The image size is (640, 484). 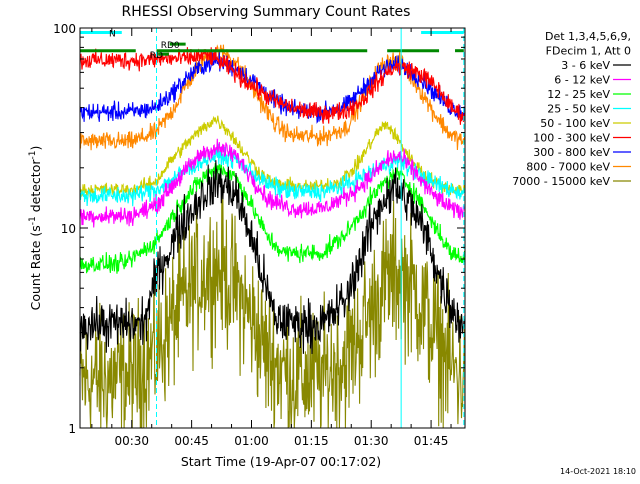 I want to click on chart-title: RHESSI Observing Summary Count Rates, so click(x=266, y=12).